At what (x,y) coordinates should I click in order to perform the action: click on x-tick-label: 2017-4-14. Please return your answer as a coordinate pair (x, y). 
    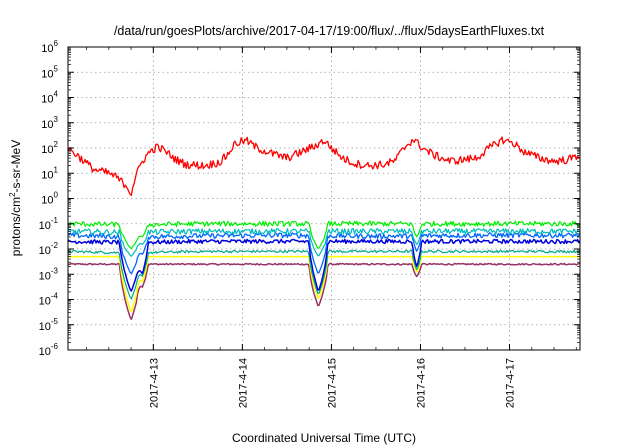
    Looking at the image, I should click on (243, 383).